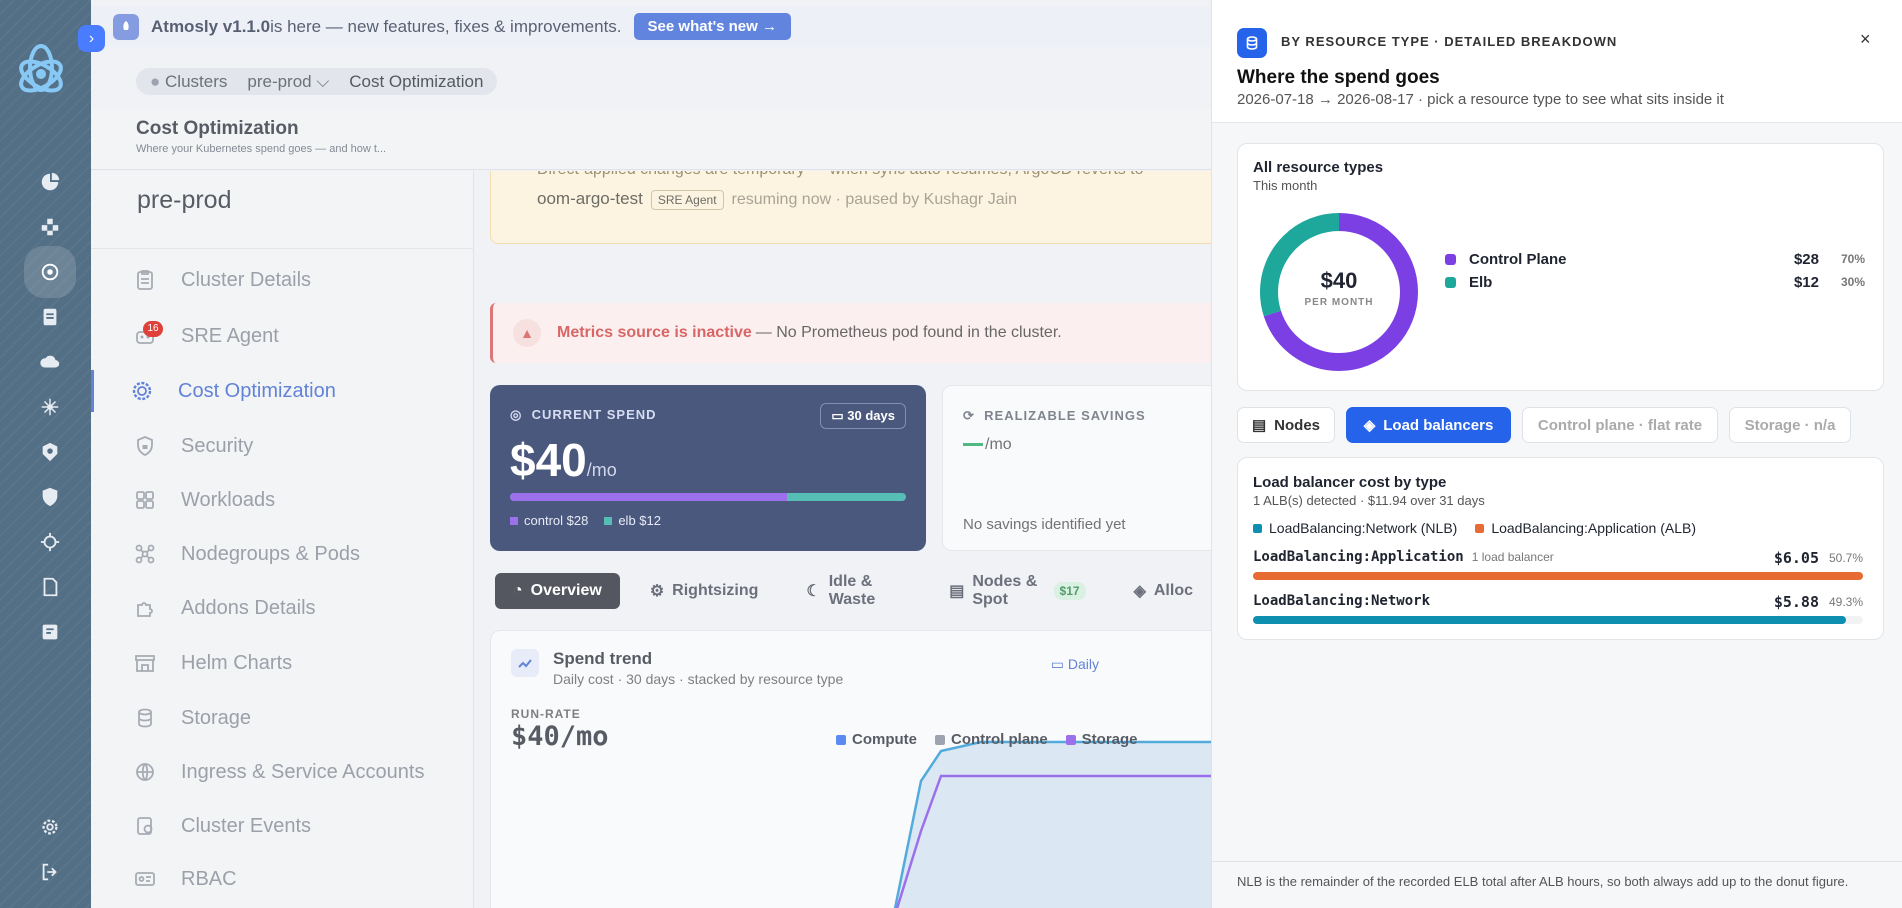  I want to click on savings-label: REALIZABLE SAVINGS, so click(1065, 415).